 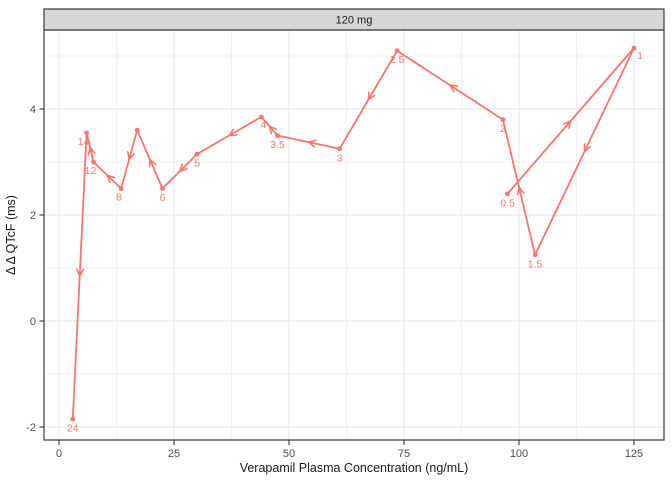 I want to click on point-time-label: 2.5, so click(x=397, y=60).